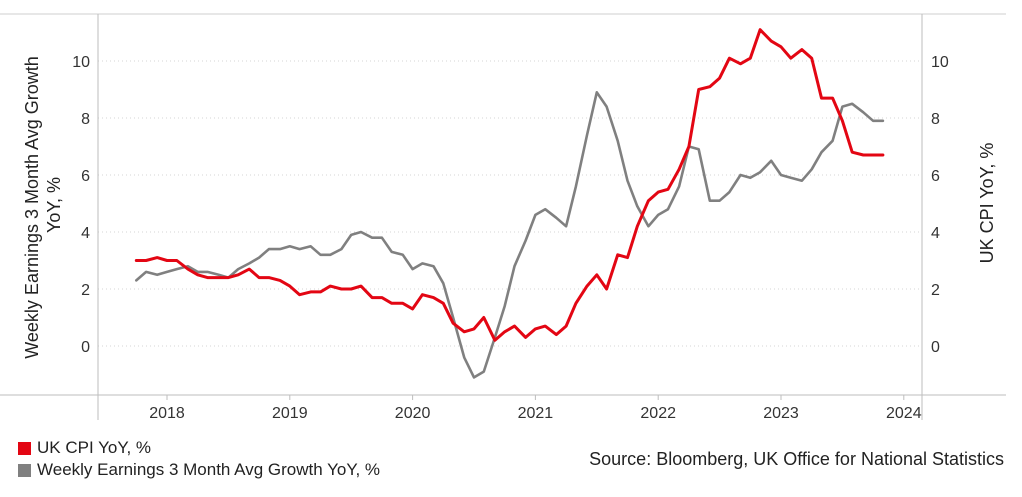 This screenshot has width=1022, height=497. I want to click on right-tick-label: 2, so click(935, 290).